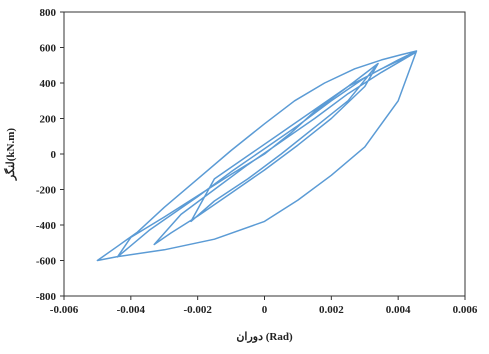  I want to click on y-axis-title: لنگر(kN.m), so click(10, 154).